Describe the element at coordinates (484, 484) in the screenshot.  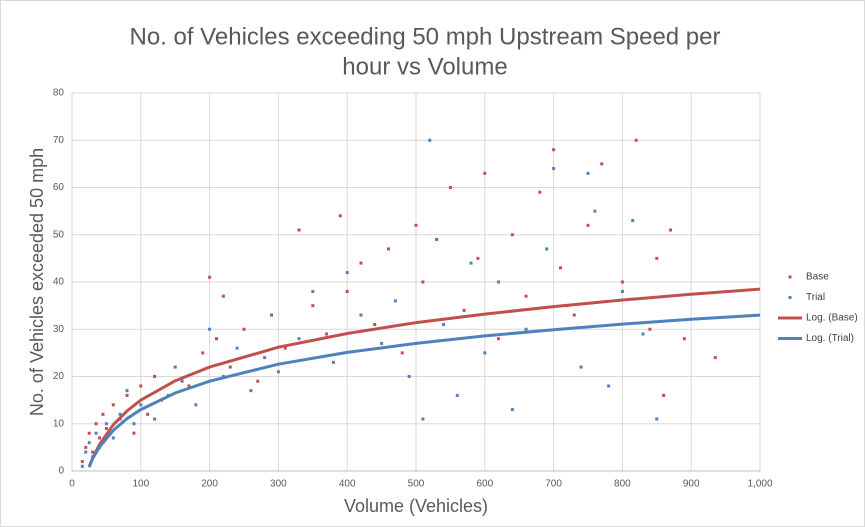
I see `x-tick-label: 600` at that location.